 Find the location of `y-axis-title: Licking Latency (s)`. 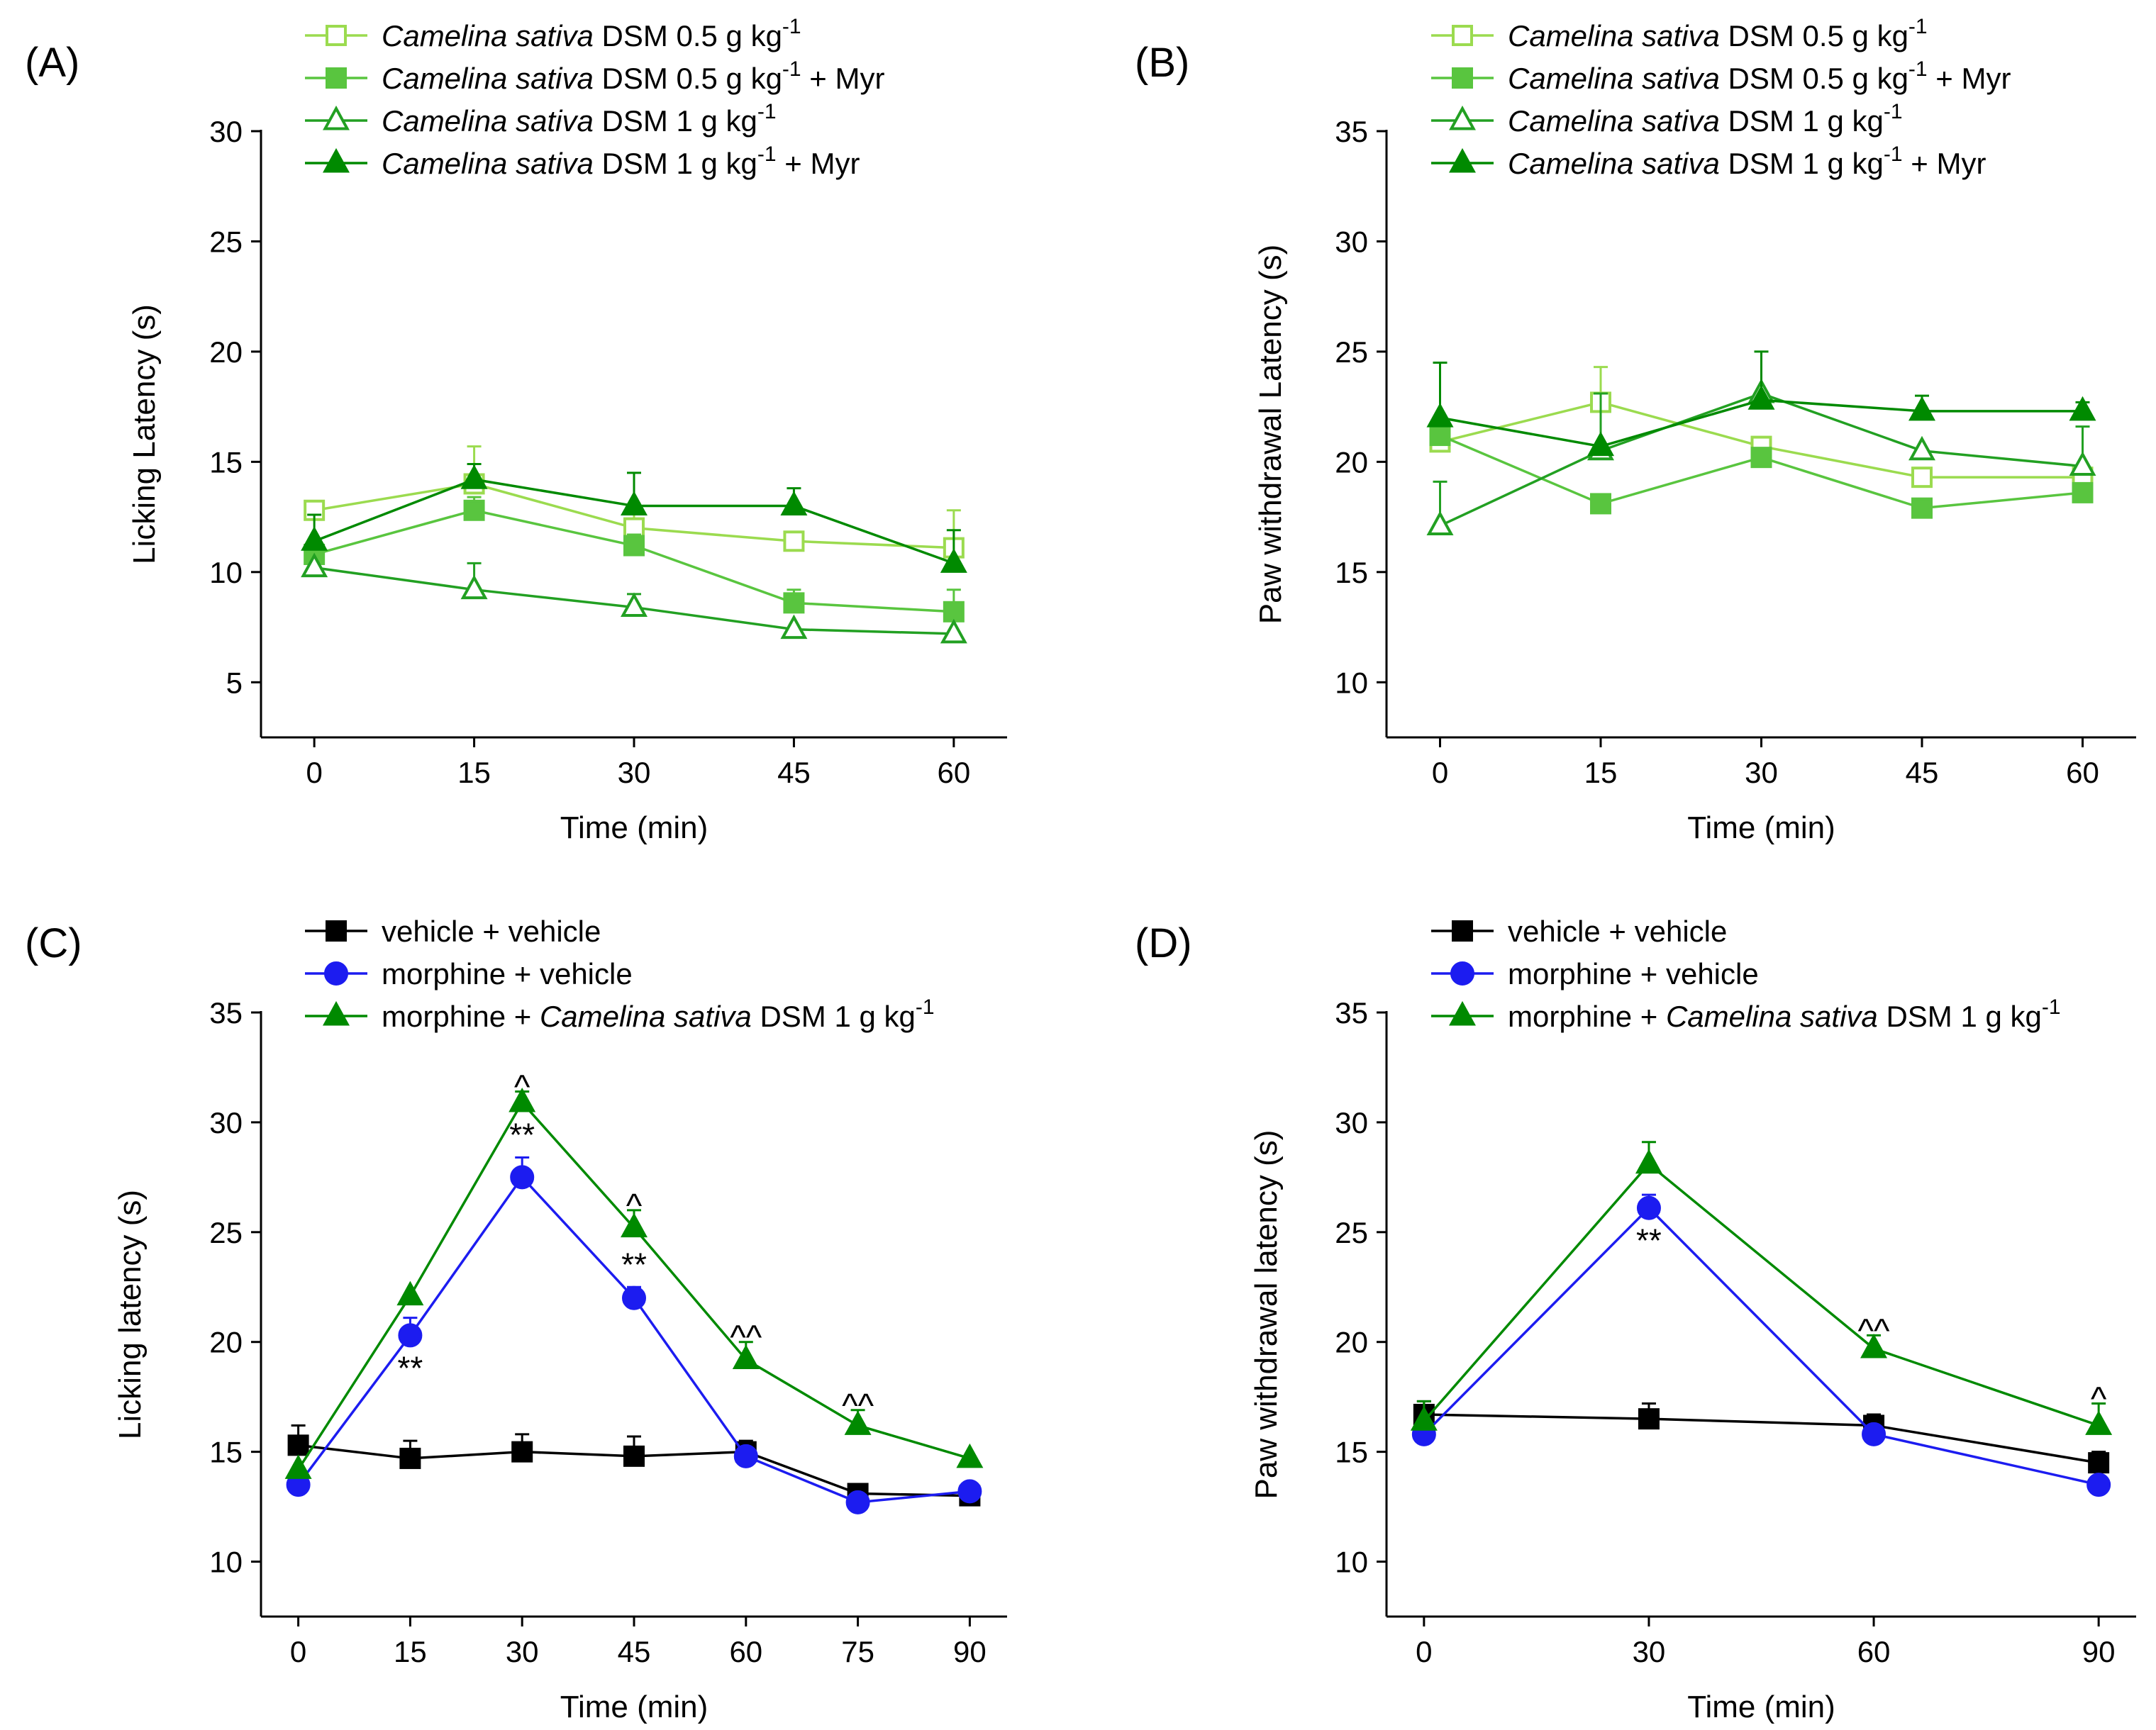

y-axis-title: Licking Latency (s) is located at coordinates (144, 434).